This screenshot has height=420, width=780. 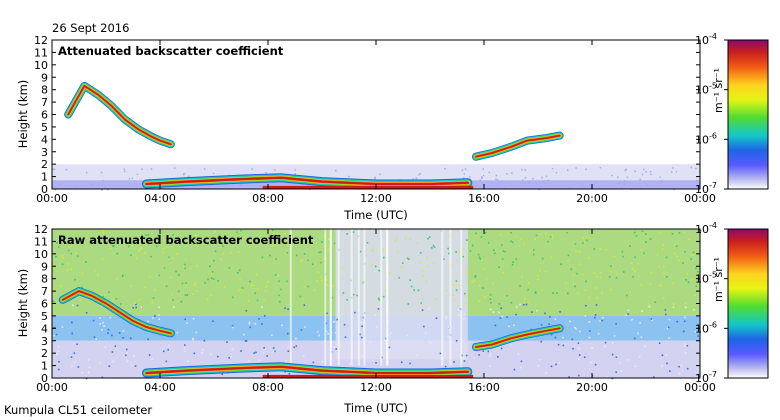 What do you see at coordinates (44, 177) in the screenshot?
I see `y-tick-label: 1` at bounding box center [44, 177].